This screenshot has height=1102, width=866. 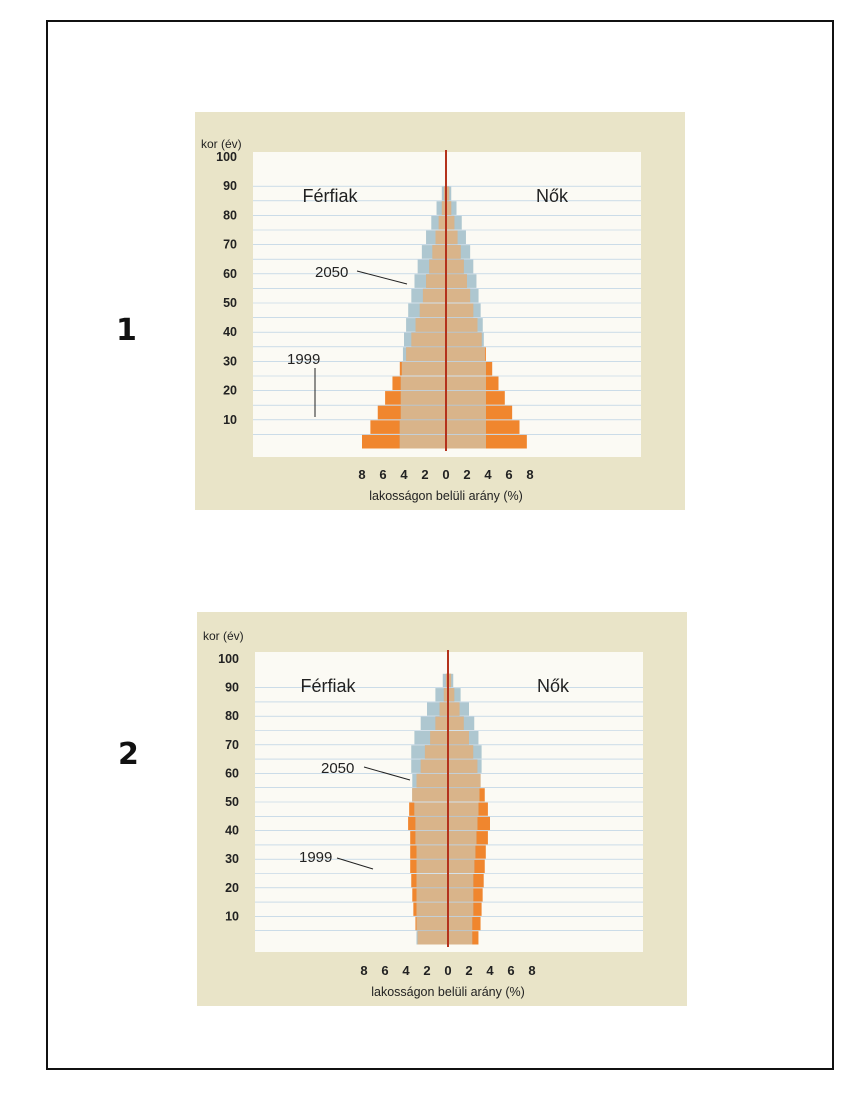 What do you see at coordinates (232, 773) in the screenshot?
I see `y-tick-label: 60` at bounding box center [232, 773].